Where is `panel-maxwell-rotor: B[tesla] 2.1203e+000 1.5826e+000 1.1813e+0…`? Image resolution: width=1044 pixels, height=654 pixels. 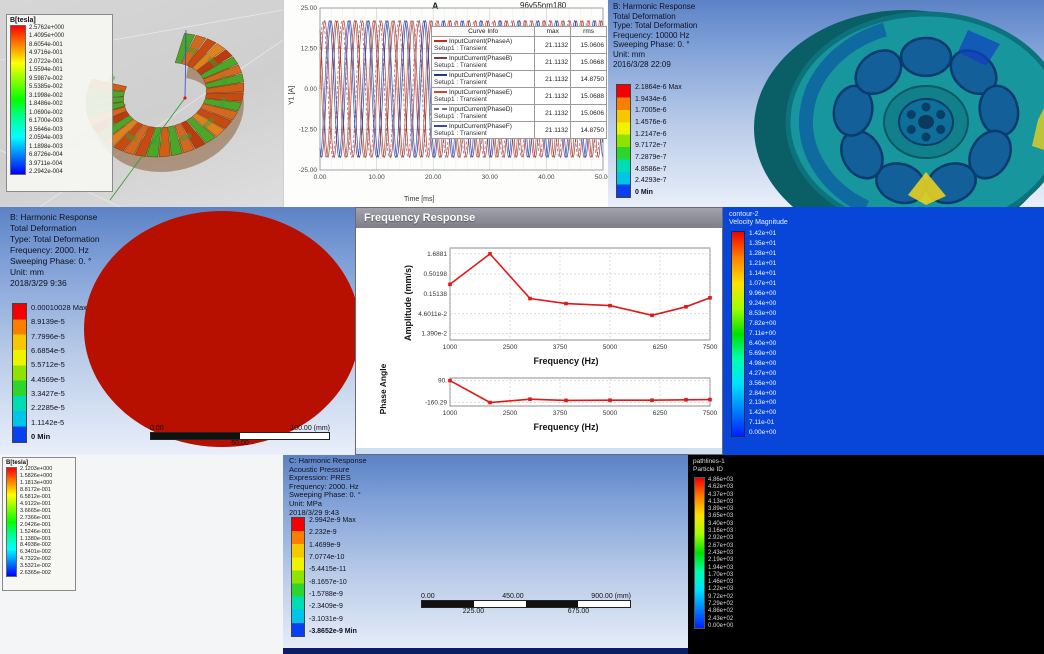 panel-maxwell-rotor: B[tesla] 2.1203e+000 1.5826e+000 1.1813e+0… is located at coordinates (141, 554).